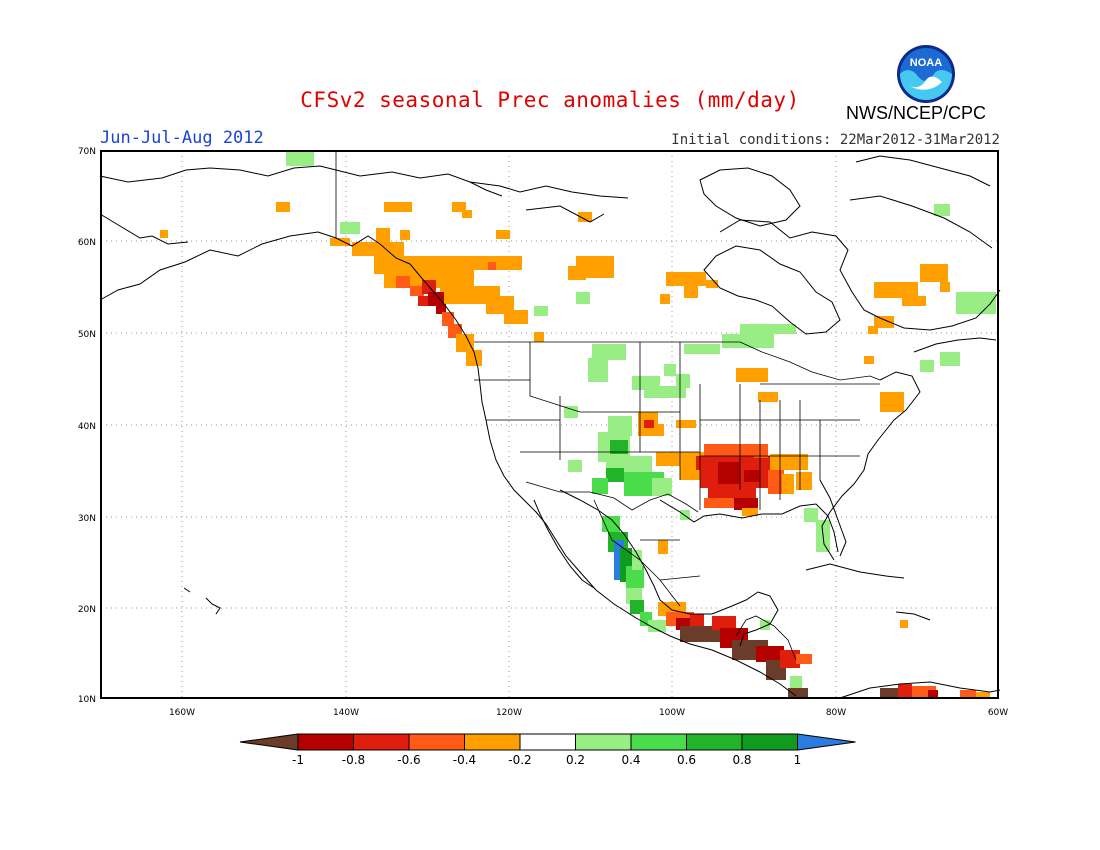  What do you see at coordinates (630, 760) in the screenshot?
I see `colorbar-label: 0.4` at bounding box center [630, 760].